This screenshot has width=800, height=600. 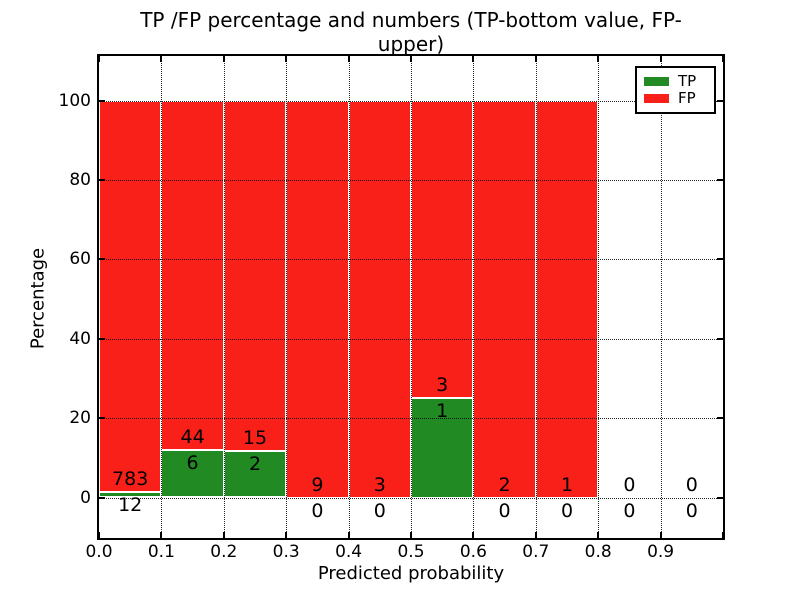 What do you see at coordinates (687, 98) in the screenshot?
I see `legend-label: FP` at bounding box center [687, 98].